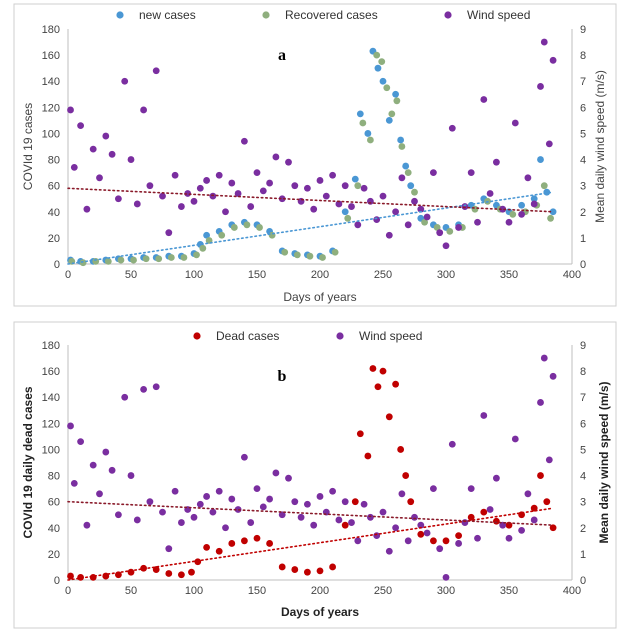 This screenshot has width=630, height=642. I want to click on legend-marker, so click(448, 15).